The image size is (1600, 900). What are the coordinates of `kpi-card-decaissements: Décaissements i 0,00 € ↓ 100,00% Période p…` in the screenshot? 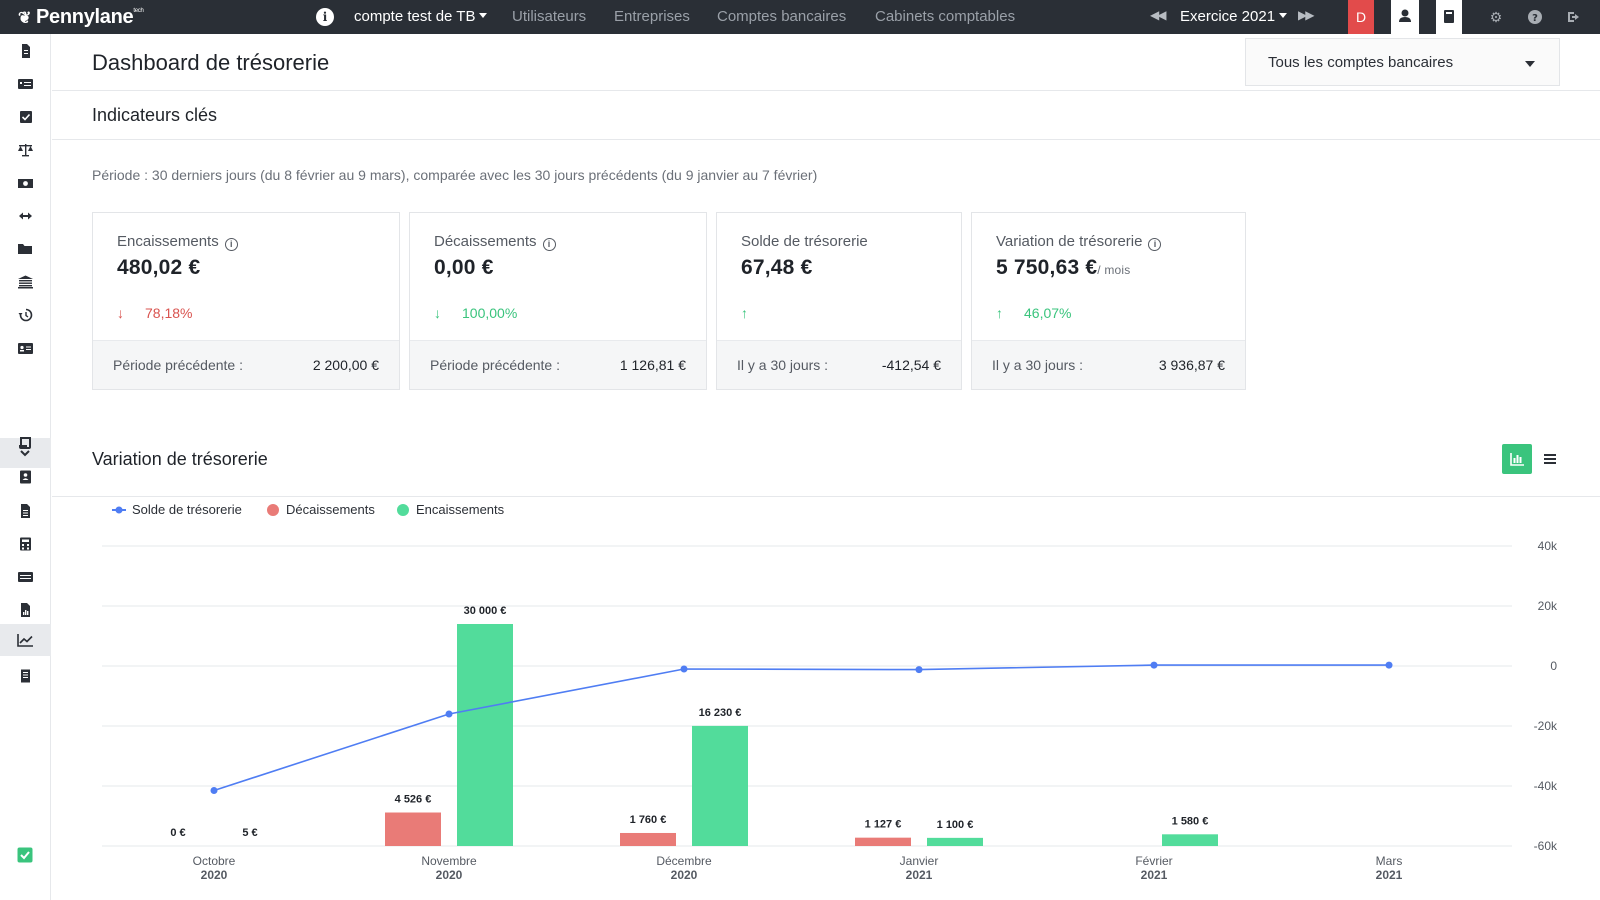 It's located at (558, 301).